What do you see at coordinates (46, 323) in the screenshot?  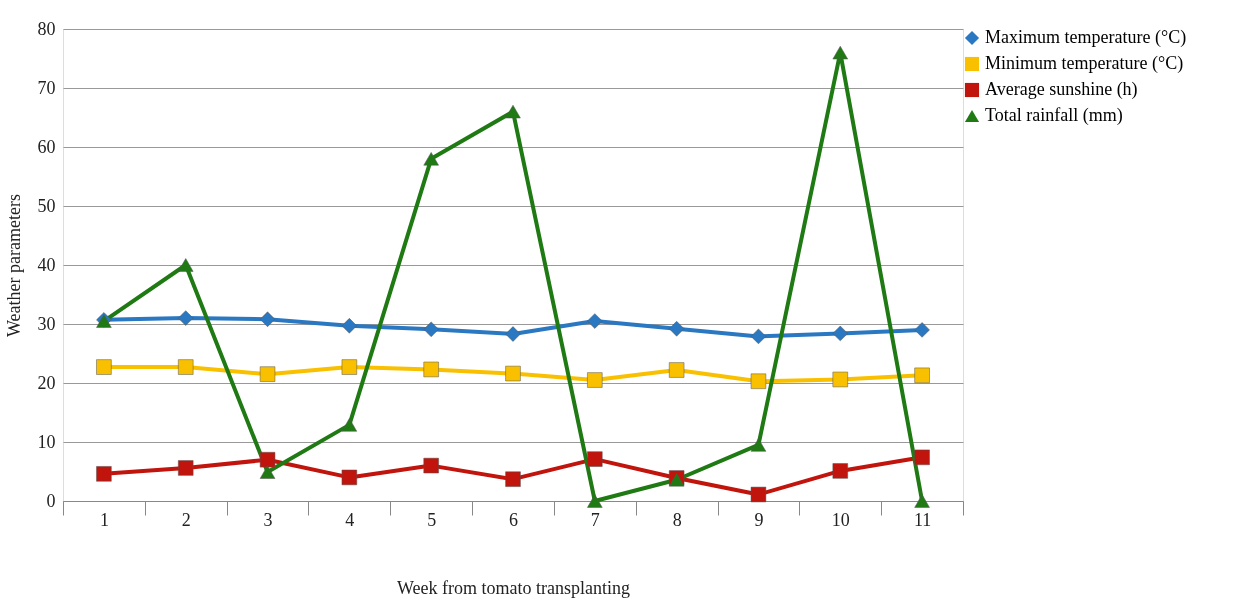 I see `y-tick-label: 30` at bounding box center [46, 323].